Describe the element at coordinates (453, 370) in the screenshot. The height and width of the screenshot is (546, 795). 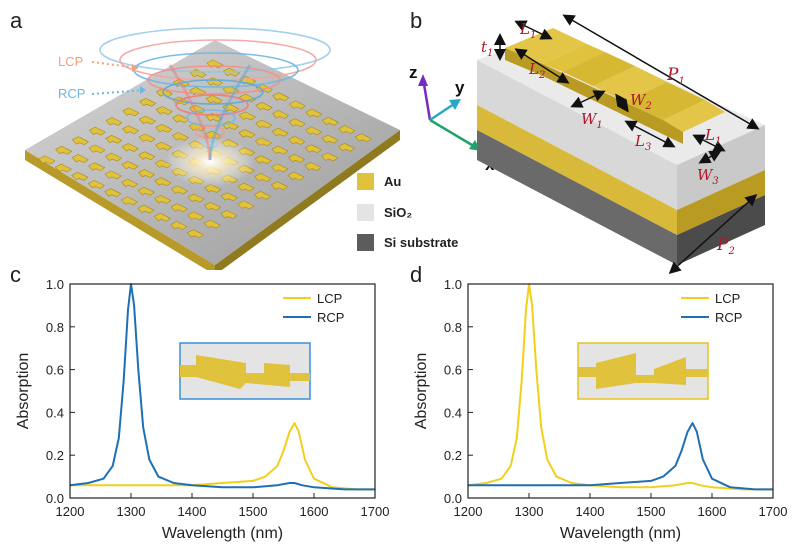
I see `y-tick-label: 0.6` at that location.